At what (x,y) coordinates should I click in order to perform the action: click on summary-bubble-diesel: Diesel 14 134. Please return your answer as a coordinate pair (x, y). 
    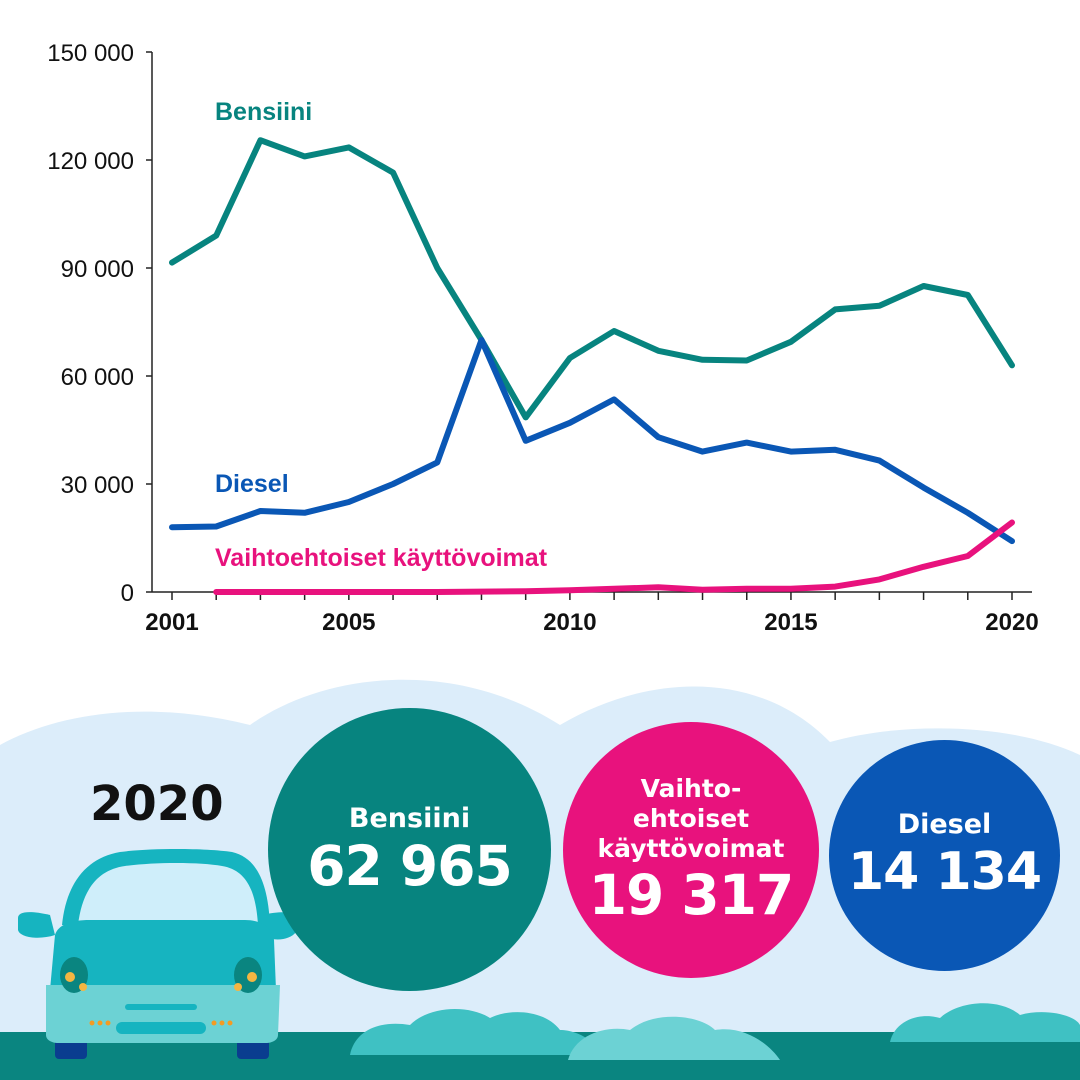
    Looking at the image, I should click on (944, 855).